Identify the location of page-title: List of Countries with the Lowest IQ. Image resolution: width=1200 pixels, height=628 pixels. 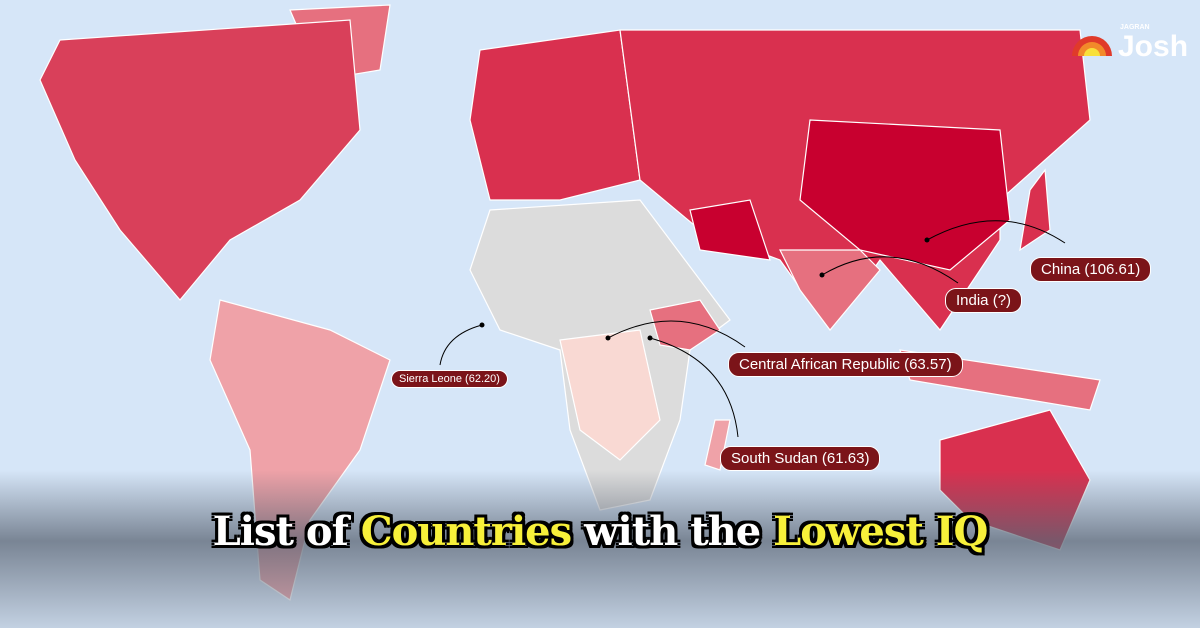
(600, 531).